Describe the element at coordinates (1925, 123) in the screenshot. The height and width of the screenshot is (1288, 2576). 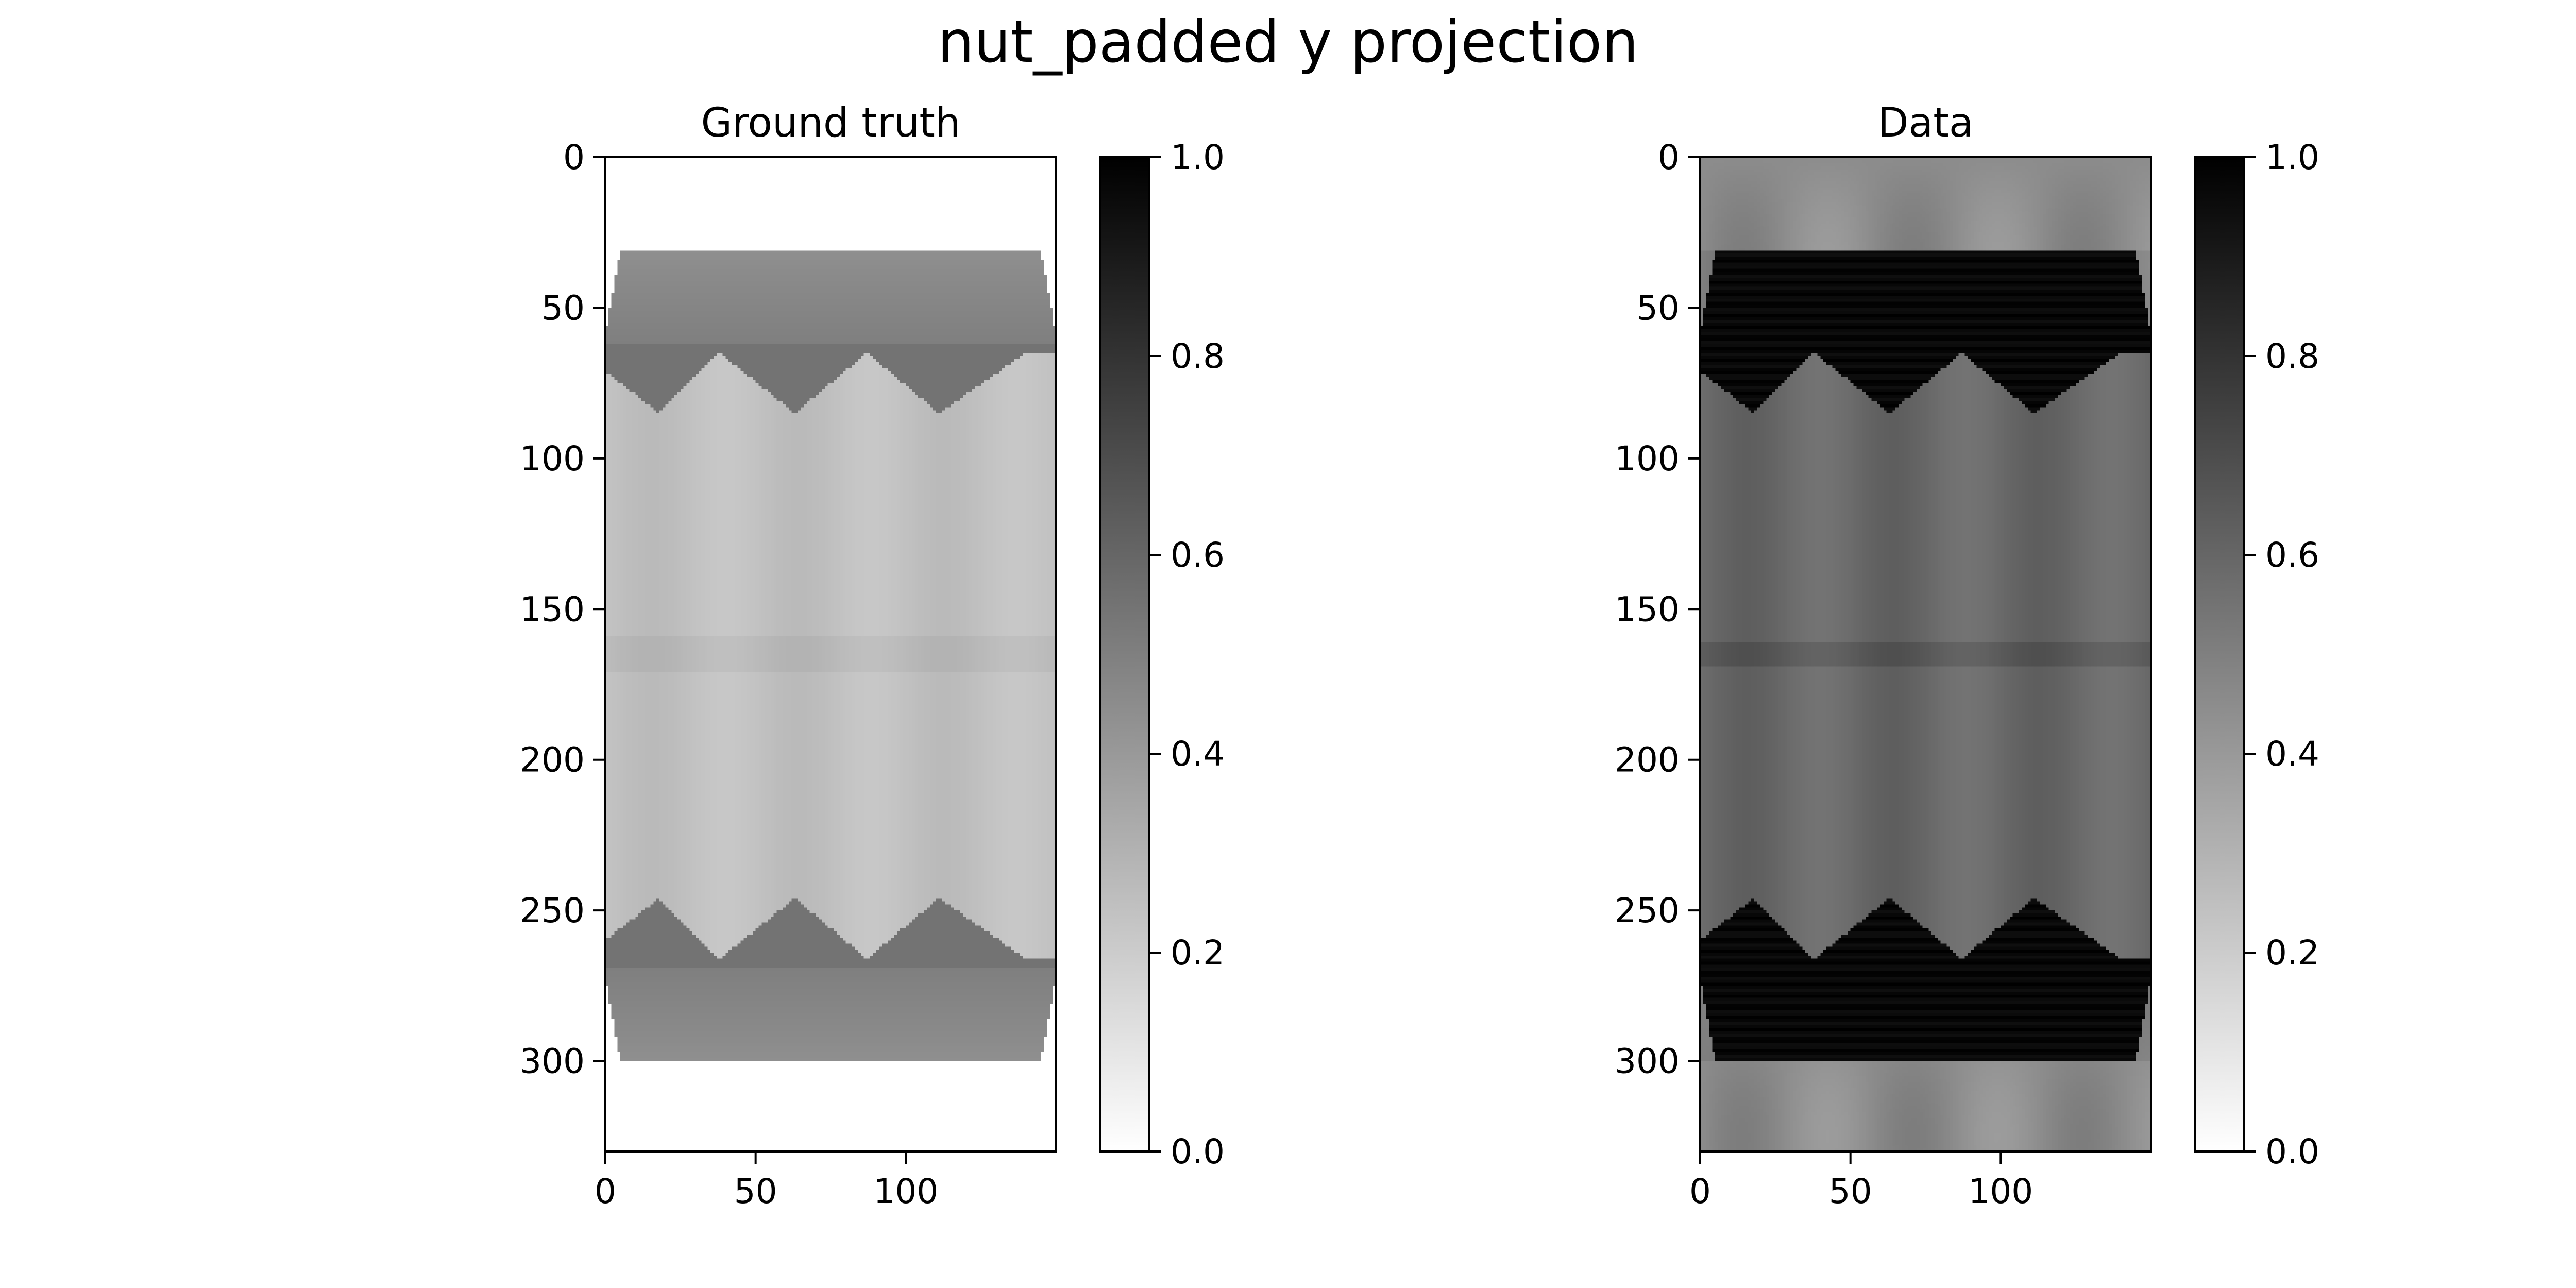
I see `axes-title: Data` at that location.